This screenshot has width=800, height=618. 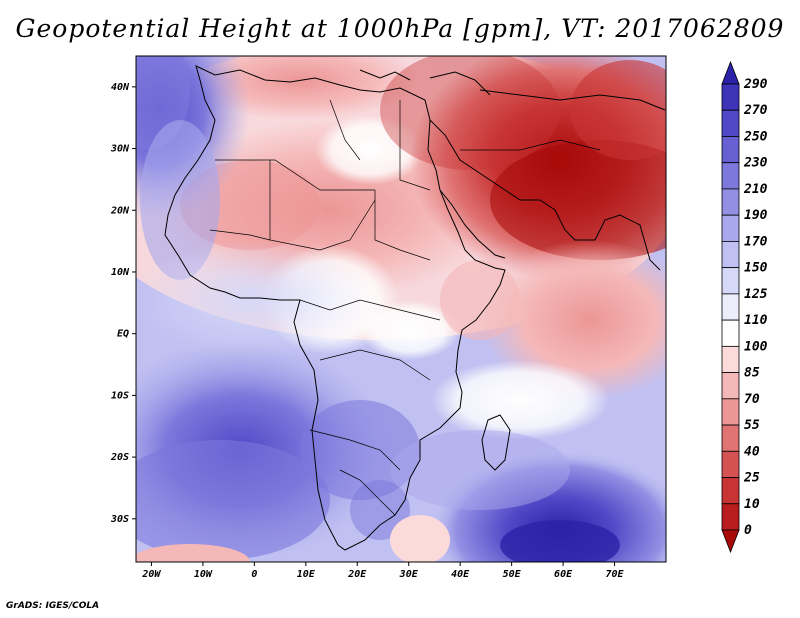 What do you see at coordinates (756, 294) in the screenshot?
I see `colorbar-level-label: 125` at bounding box center [756, 294].